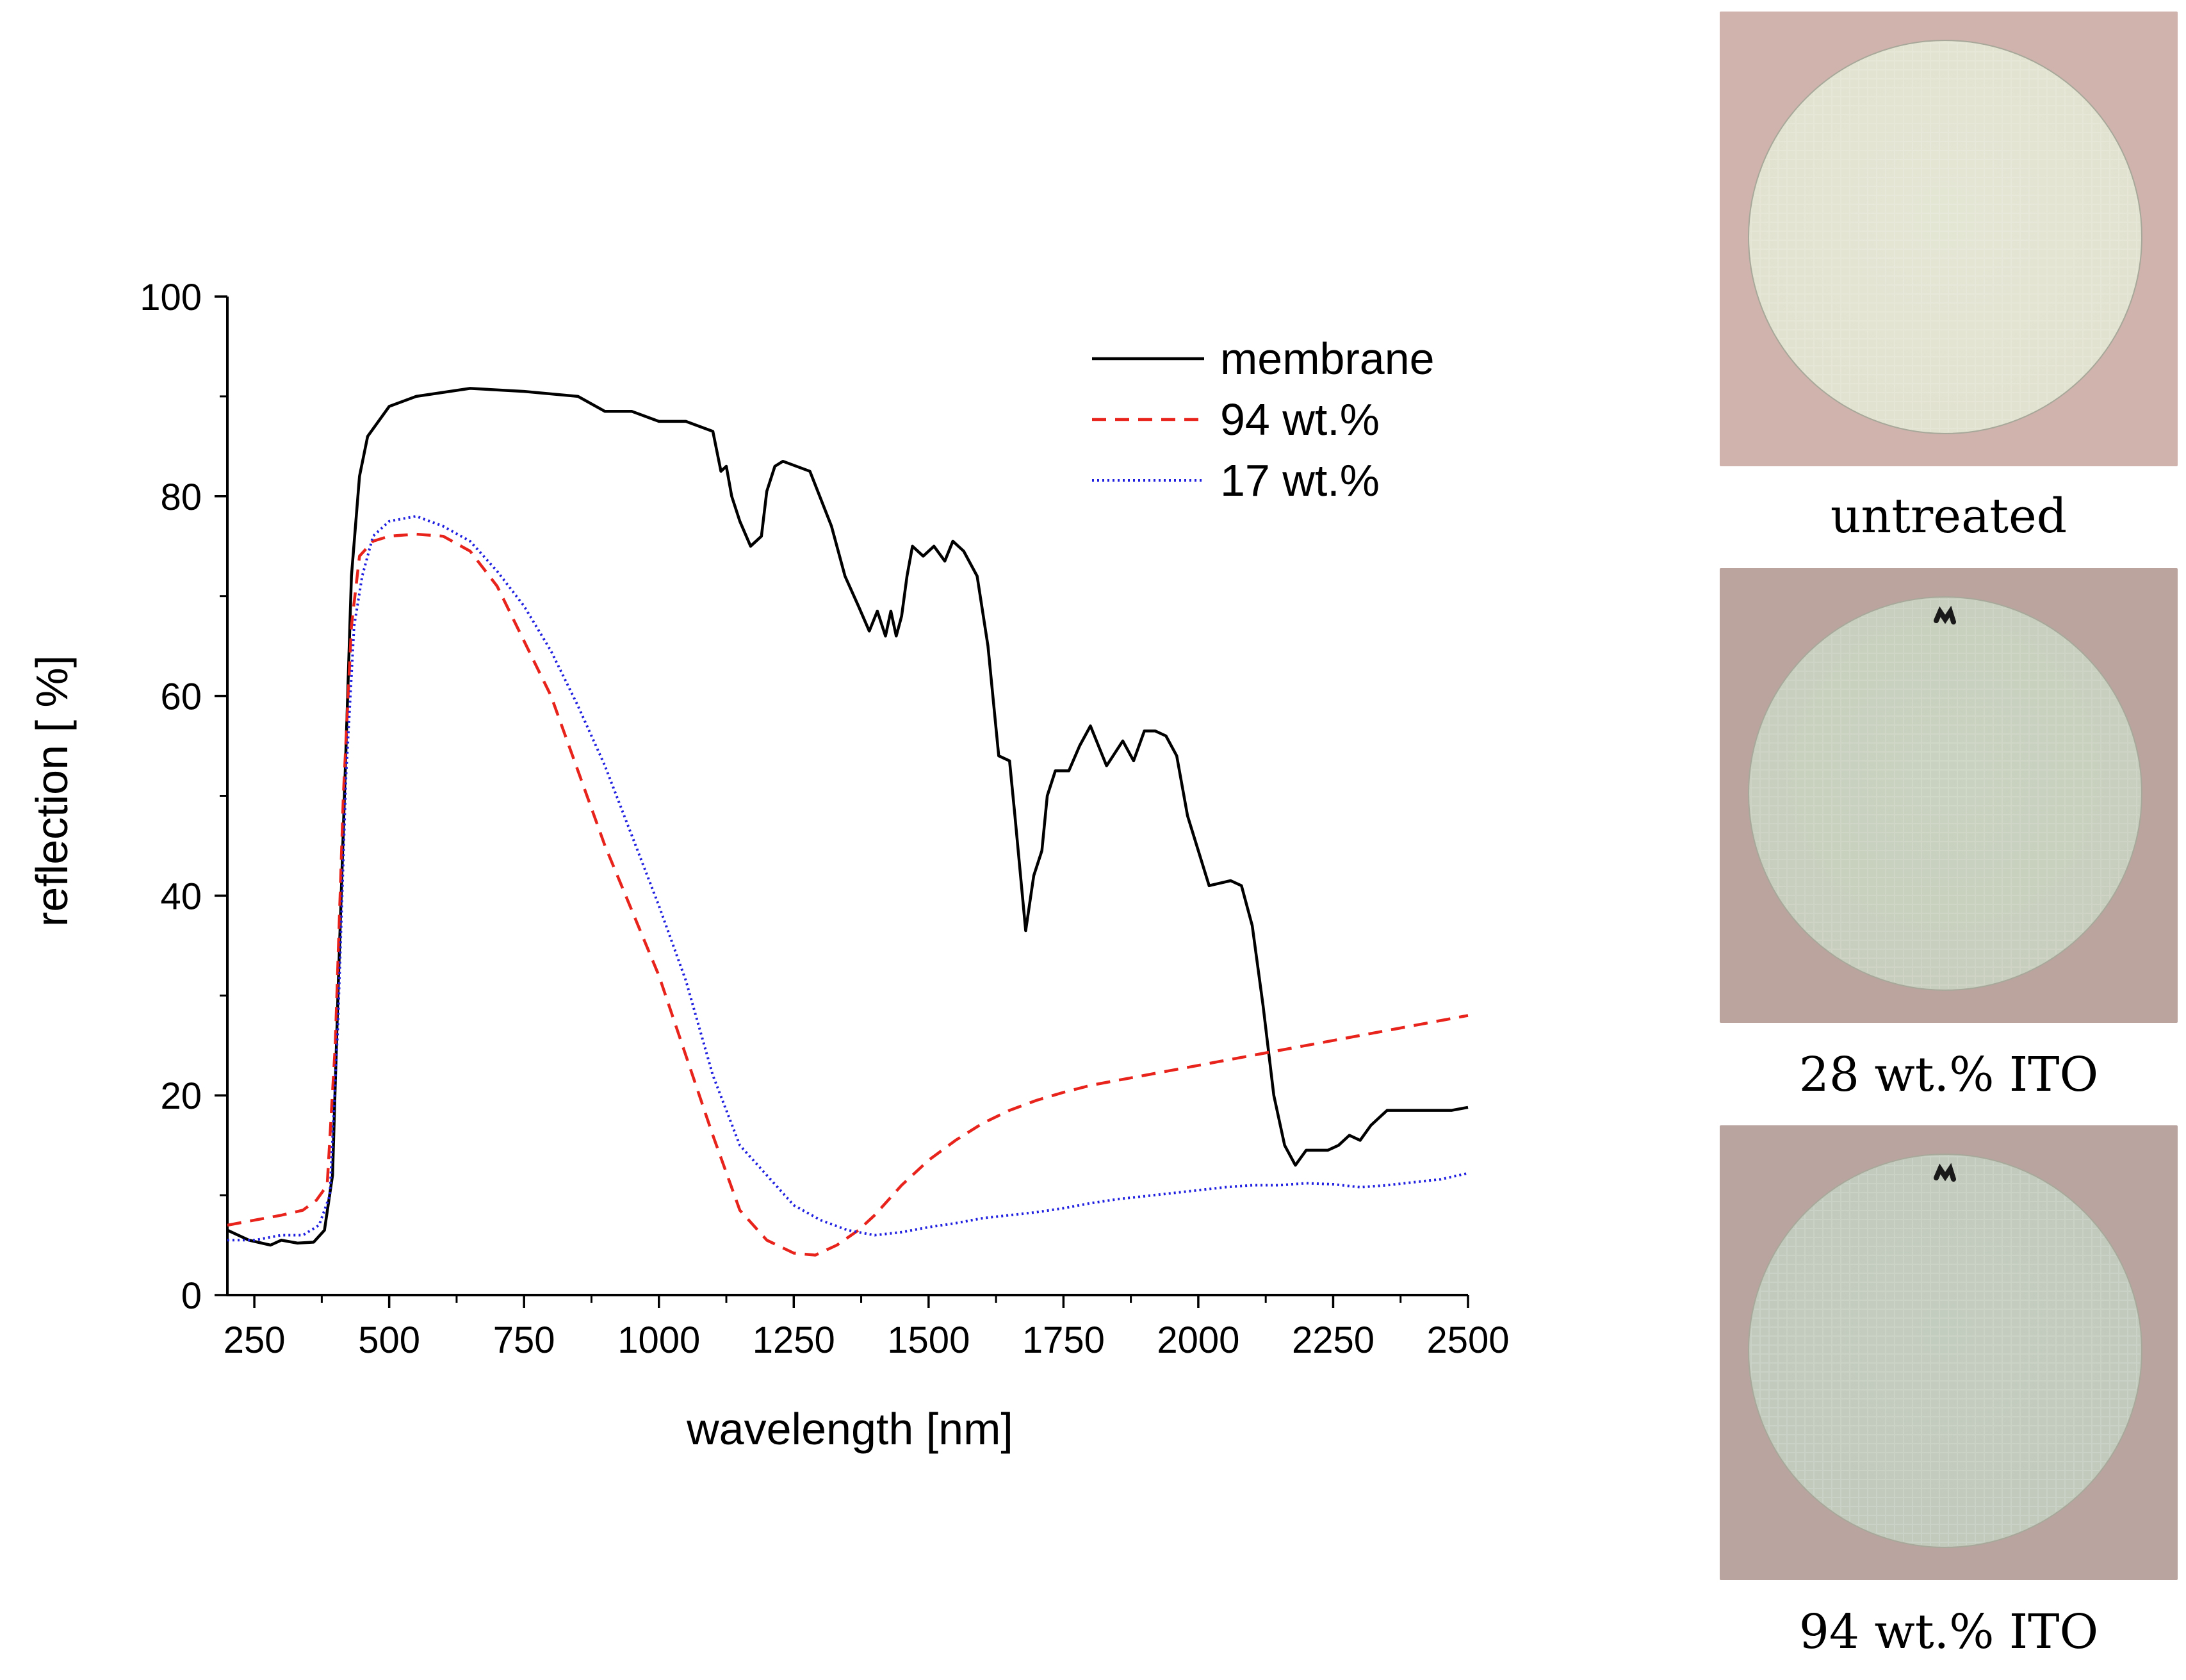  I want to click on photo-caption-28-wt-ito: 28 wt.% ITO, so click(1949, 1074).